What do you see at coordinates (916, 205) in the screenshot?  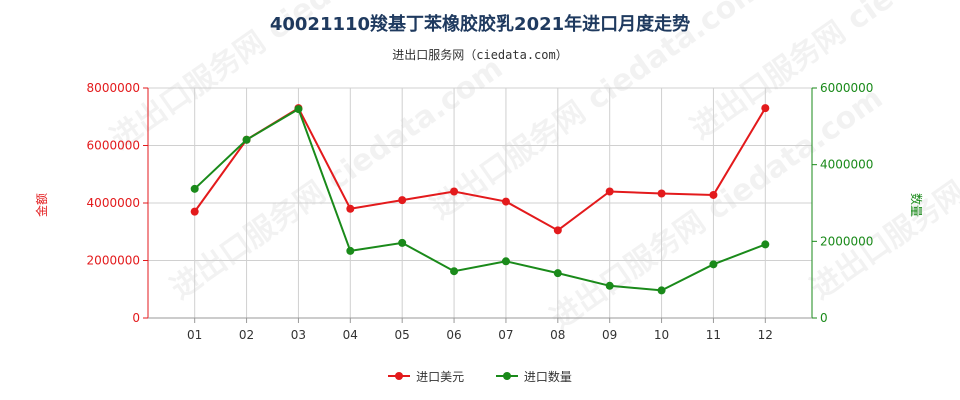 I see `y-right-label: 数量` at bounding box center [916, 205].